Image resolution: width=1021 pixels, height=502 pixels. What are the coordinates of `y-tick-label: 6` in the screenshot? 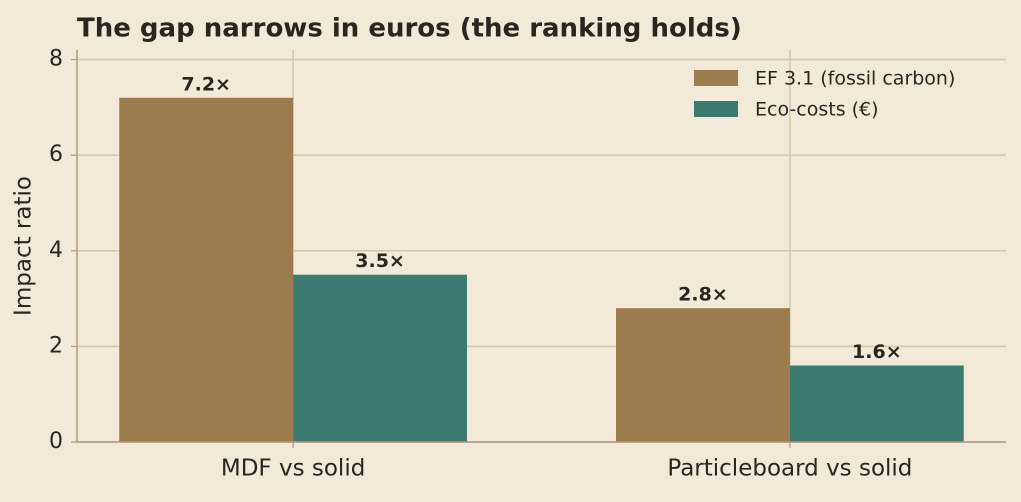 It's located at (56, 154).